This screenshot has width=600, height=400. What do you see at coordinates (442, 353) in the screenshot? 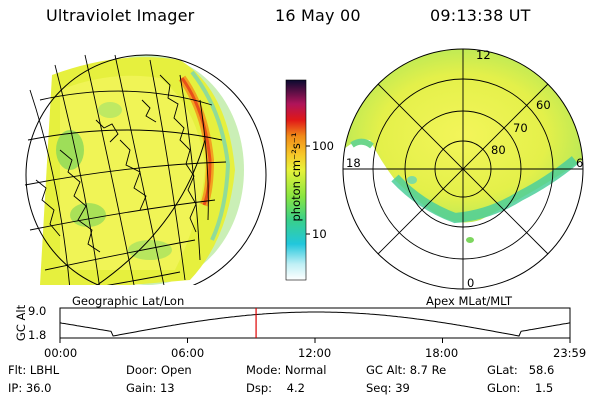
I see `gc-alt-xtick-1800: 18:00` at bounding box center [442, 353].